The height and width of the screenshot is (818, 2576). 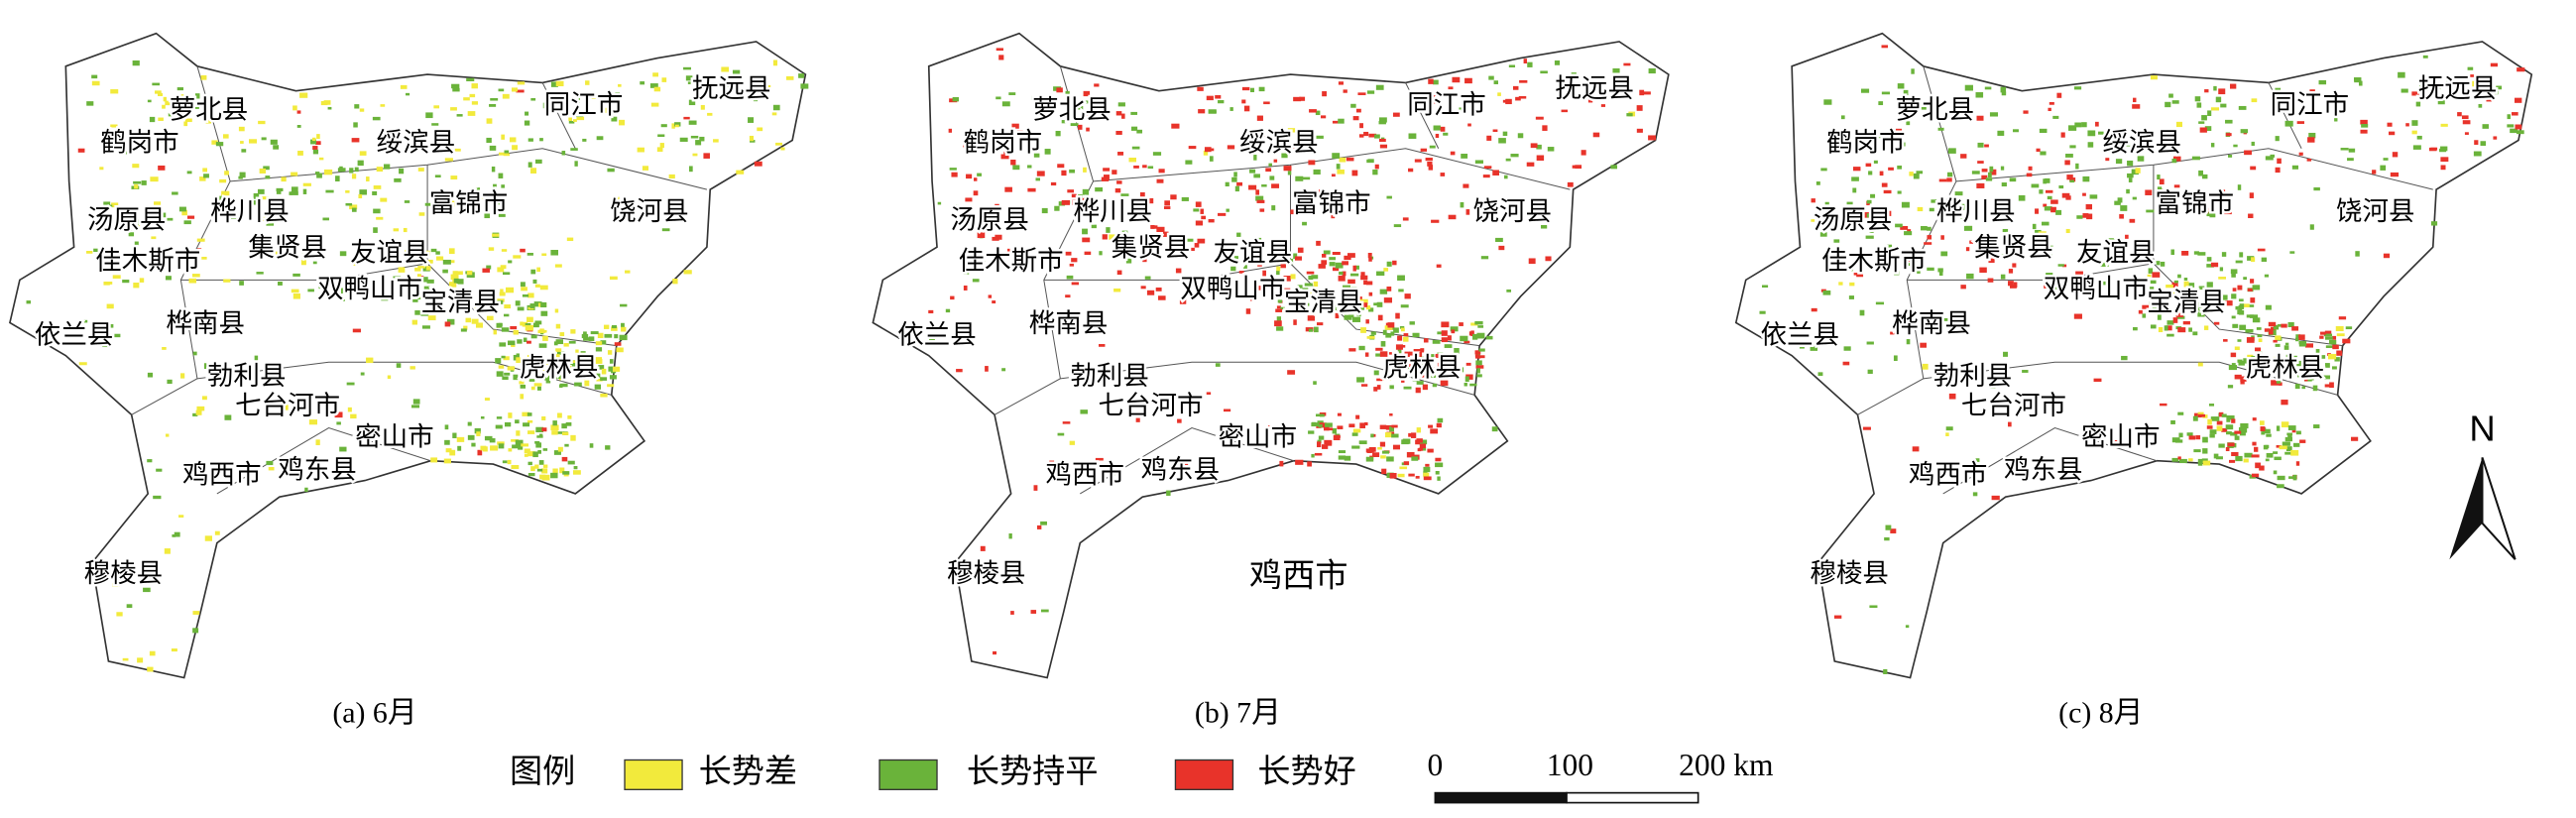 What do you see at coordinates (2466, 508) in the screenshot?
I see `north-arrow-left` at bounding box center [2466, 508].